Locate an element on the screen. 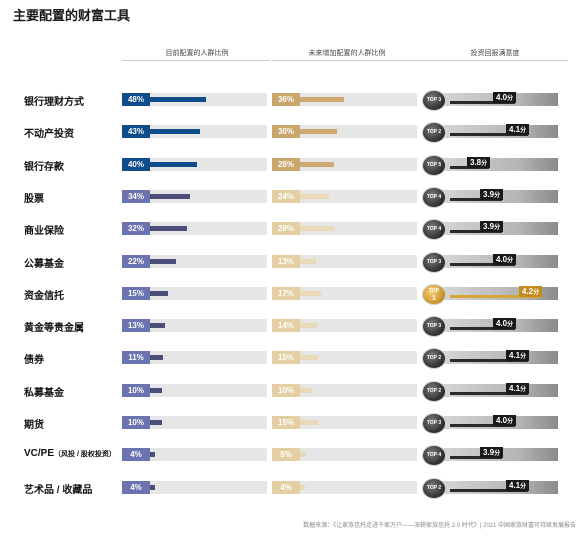 The width and height of the screenshot is (586, 537). current-share-track: 4% is located at coordinates (194, 455).